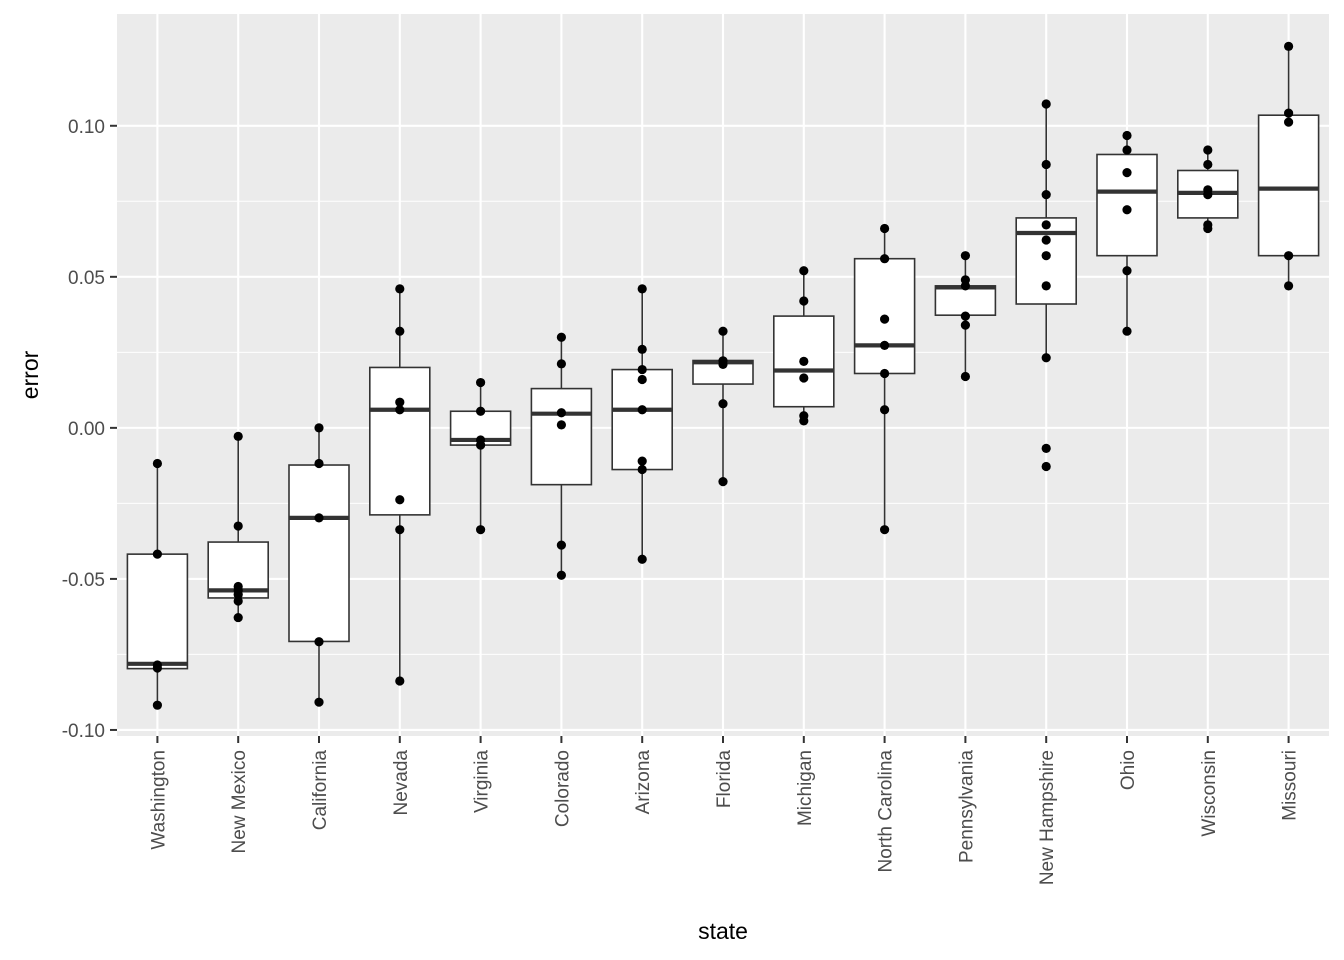  Describe the element at coordinates (83, 731) in the screenshot. I see `y-tick-label: -0.10` at that location.